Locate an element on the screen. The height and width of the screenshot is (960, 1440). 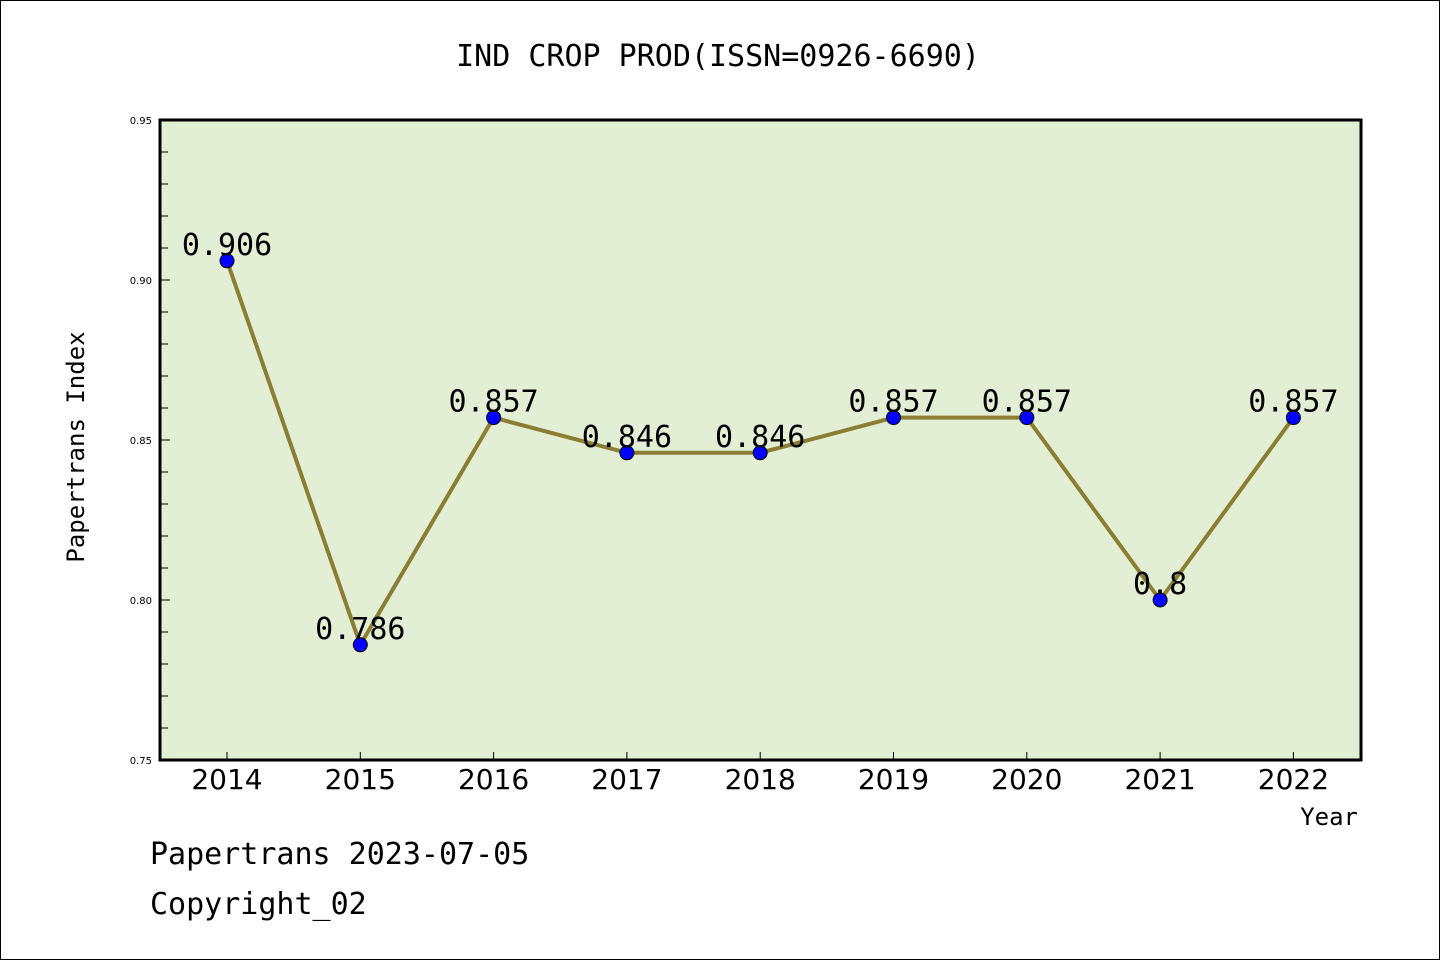
y-tick-label: 0.75 is located at coordinates (141, 761).